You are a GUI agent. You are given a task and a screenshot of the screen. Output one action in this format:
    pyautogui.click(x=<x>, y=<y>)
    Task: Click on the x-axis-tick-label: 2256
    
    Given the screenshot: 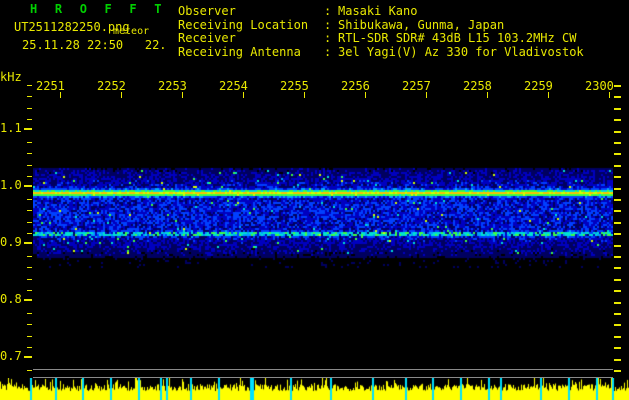 What is the action you would take?
    pyautogui.click(x=355, y=86)
    